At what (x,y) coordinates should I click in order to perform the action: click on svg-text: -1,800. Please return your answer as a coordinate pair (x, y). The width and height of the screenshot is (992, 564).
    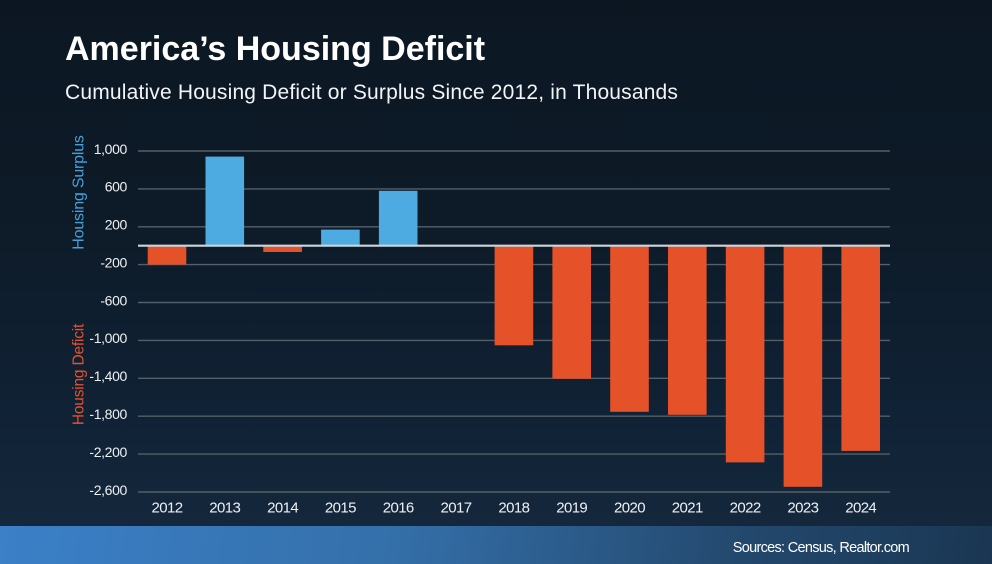
    Looking at the image, I should click on (108, 414).